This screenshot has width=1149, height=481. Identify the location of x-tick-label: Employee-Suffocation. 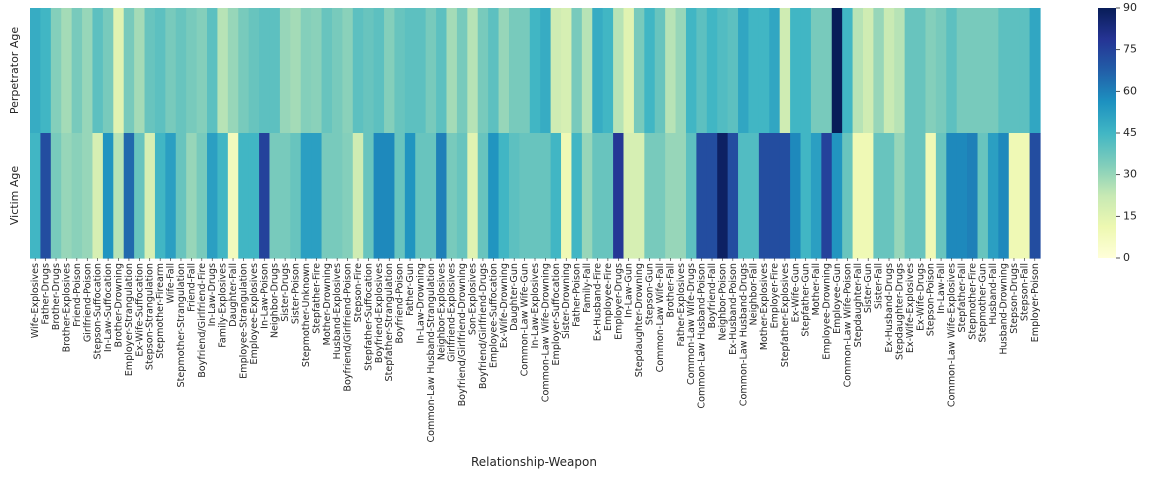
(493, 315).